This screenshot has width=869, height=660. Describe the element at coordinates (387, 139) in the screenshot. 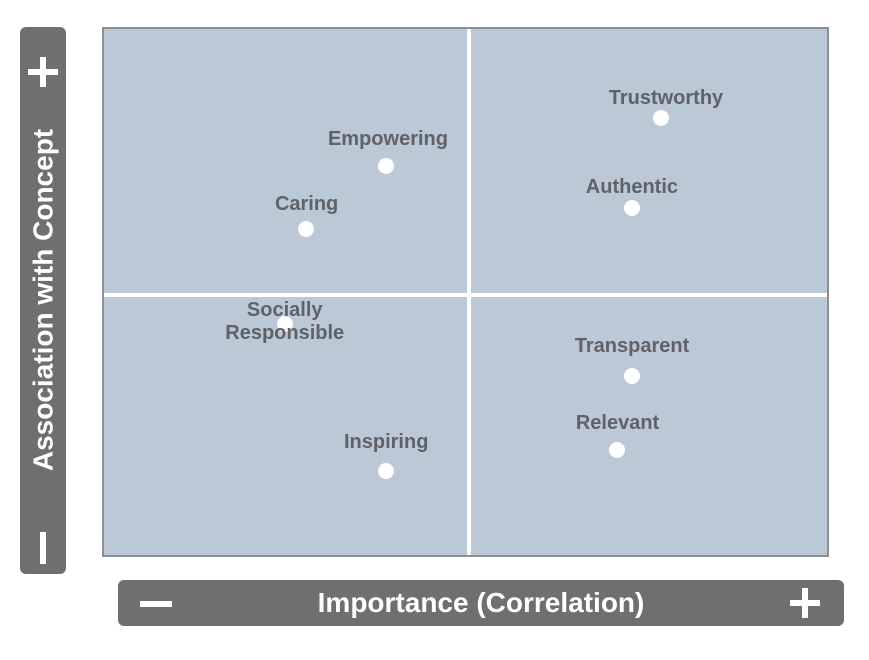

I see `point-label-empowering: Empowering` at that location.